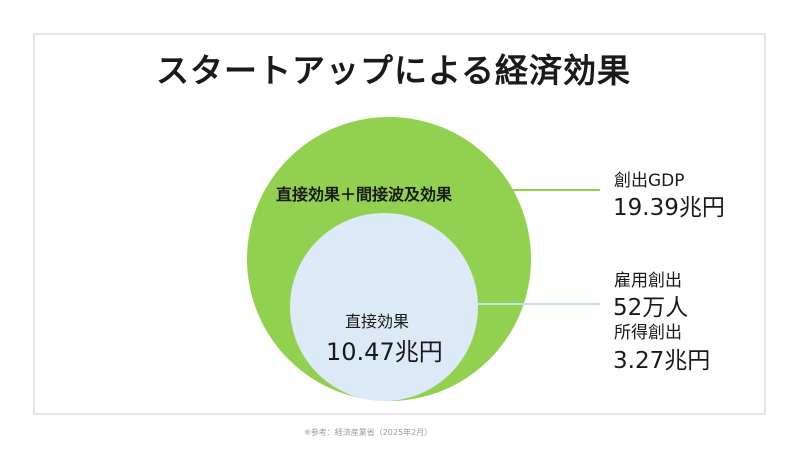 The width and height of the screenshot is (800, 450). I want to click on page-title: スタートアップによる経済効果, so click(394, 70).